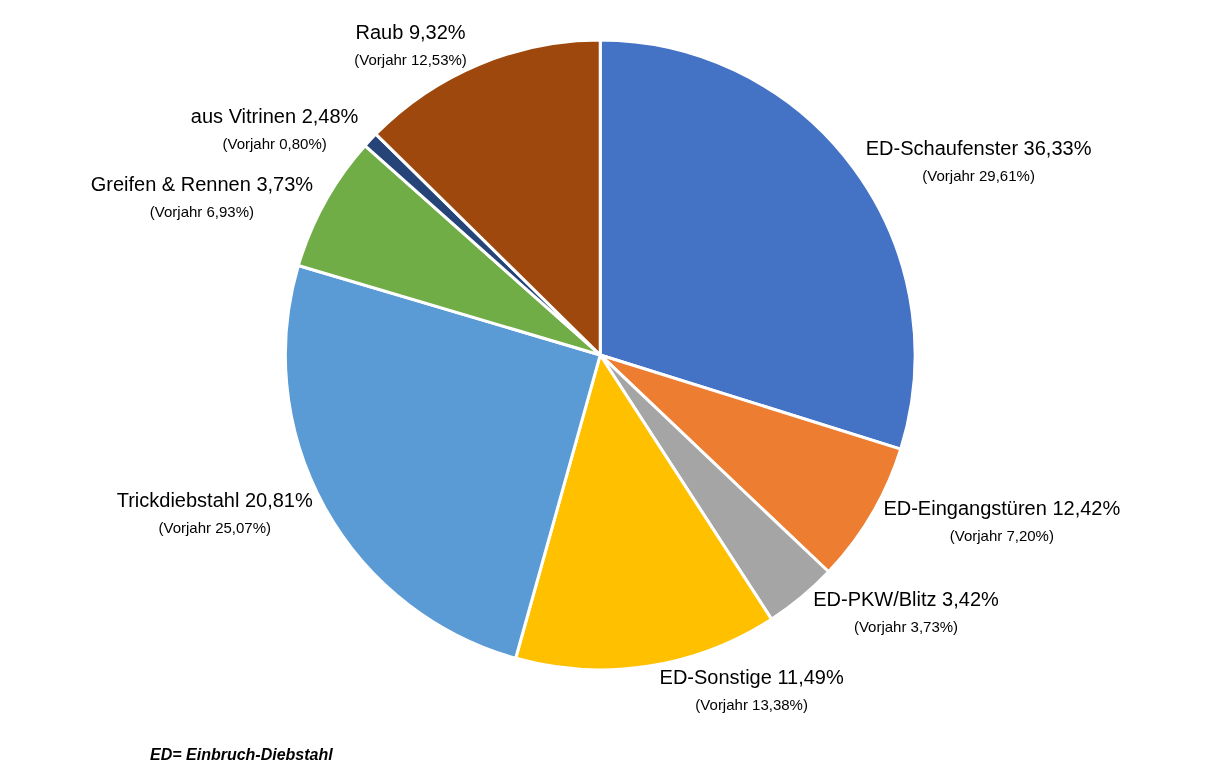 This screenshot has height=765, width=1230. Describe the element at coordinates (410, 45) in the screenshot. I see `slice-label: Raub 9,32% (Vorjahr 12,53%)` at that location.